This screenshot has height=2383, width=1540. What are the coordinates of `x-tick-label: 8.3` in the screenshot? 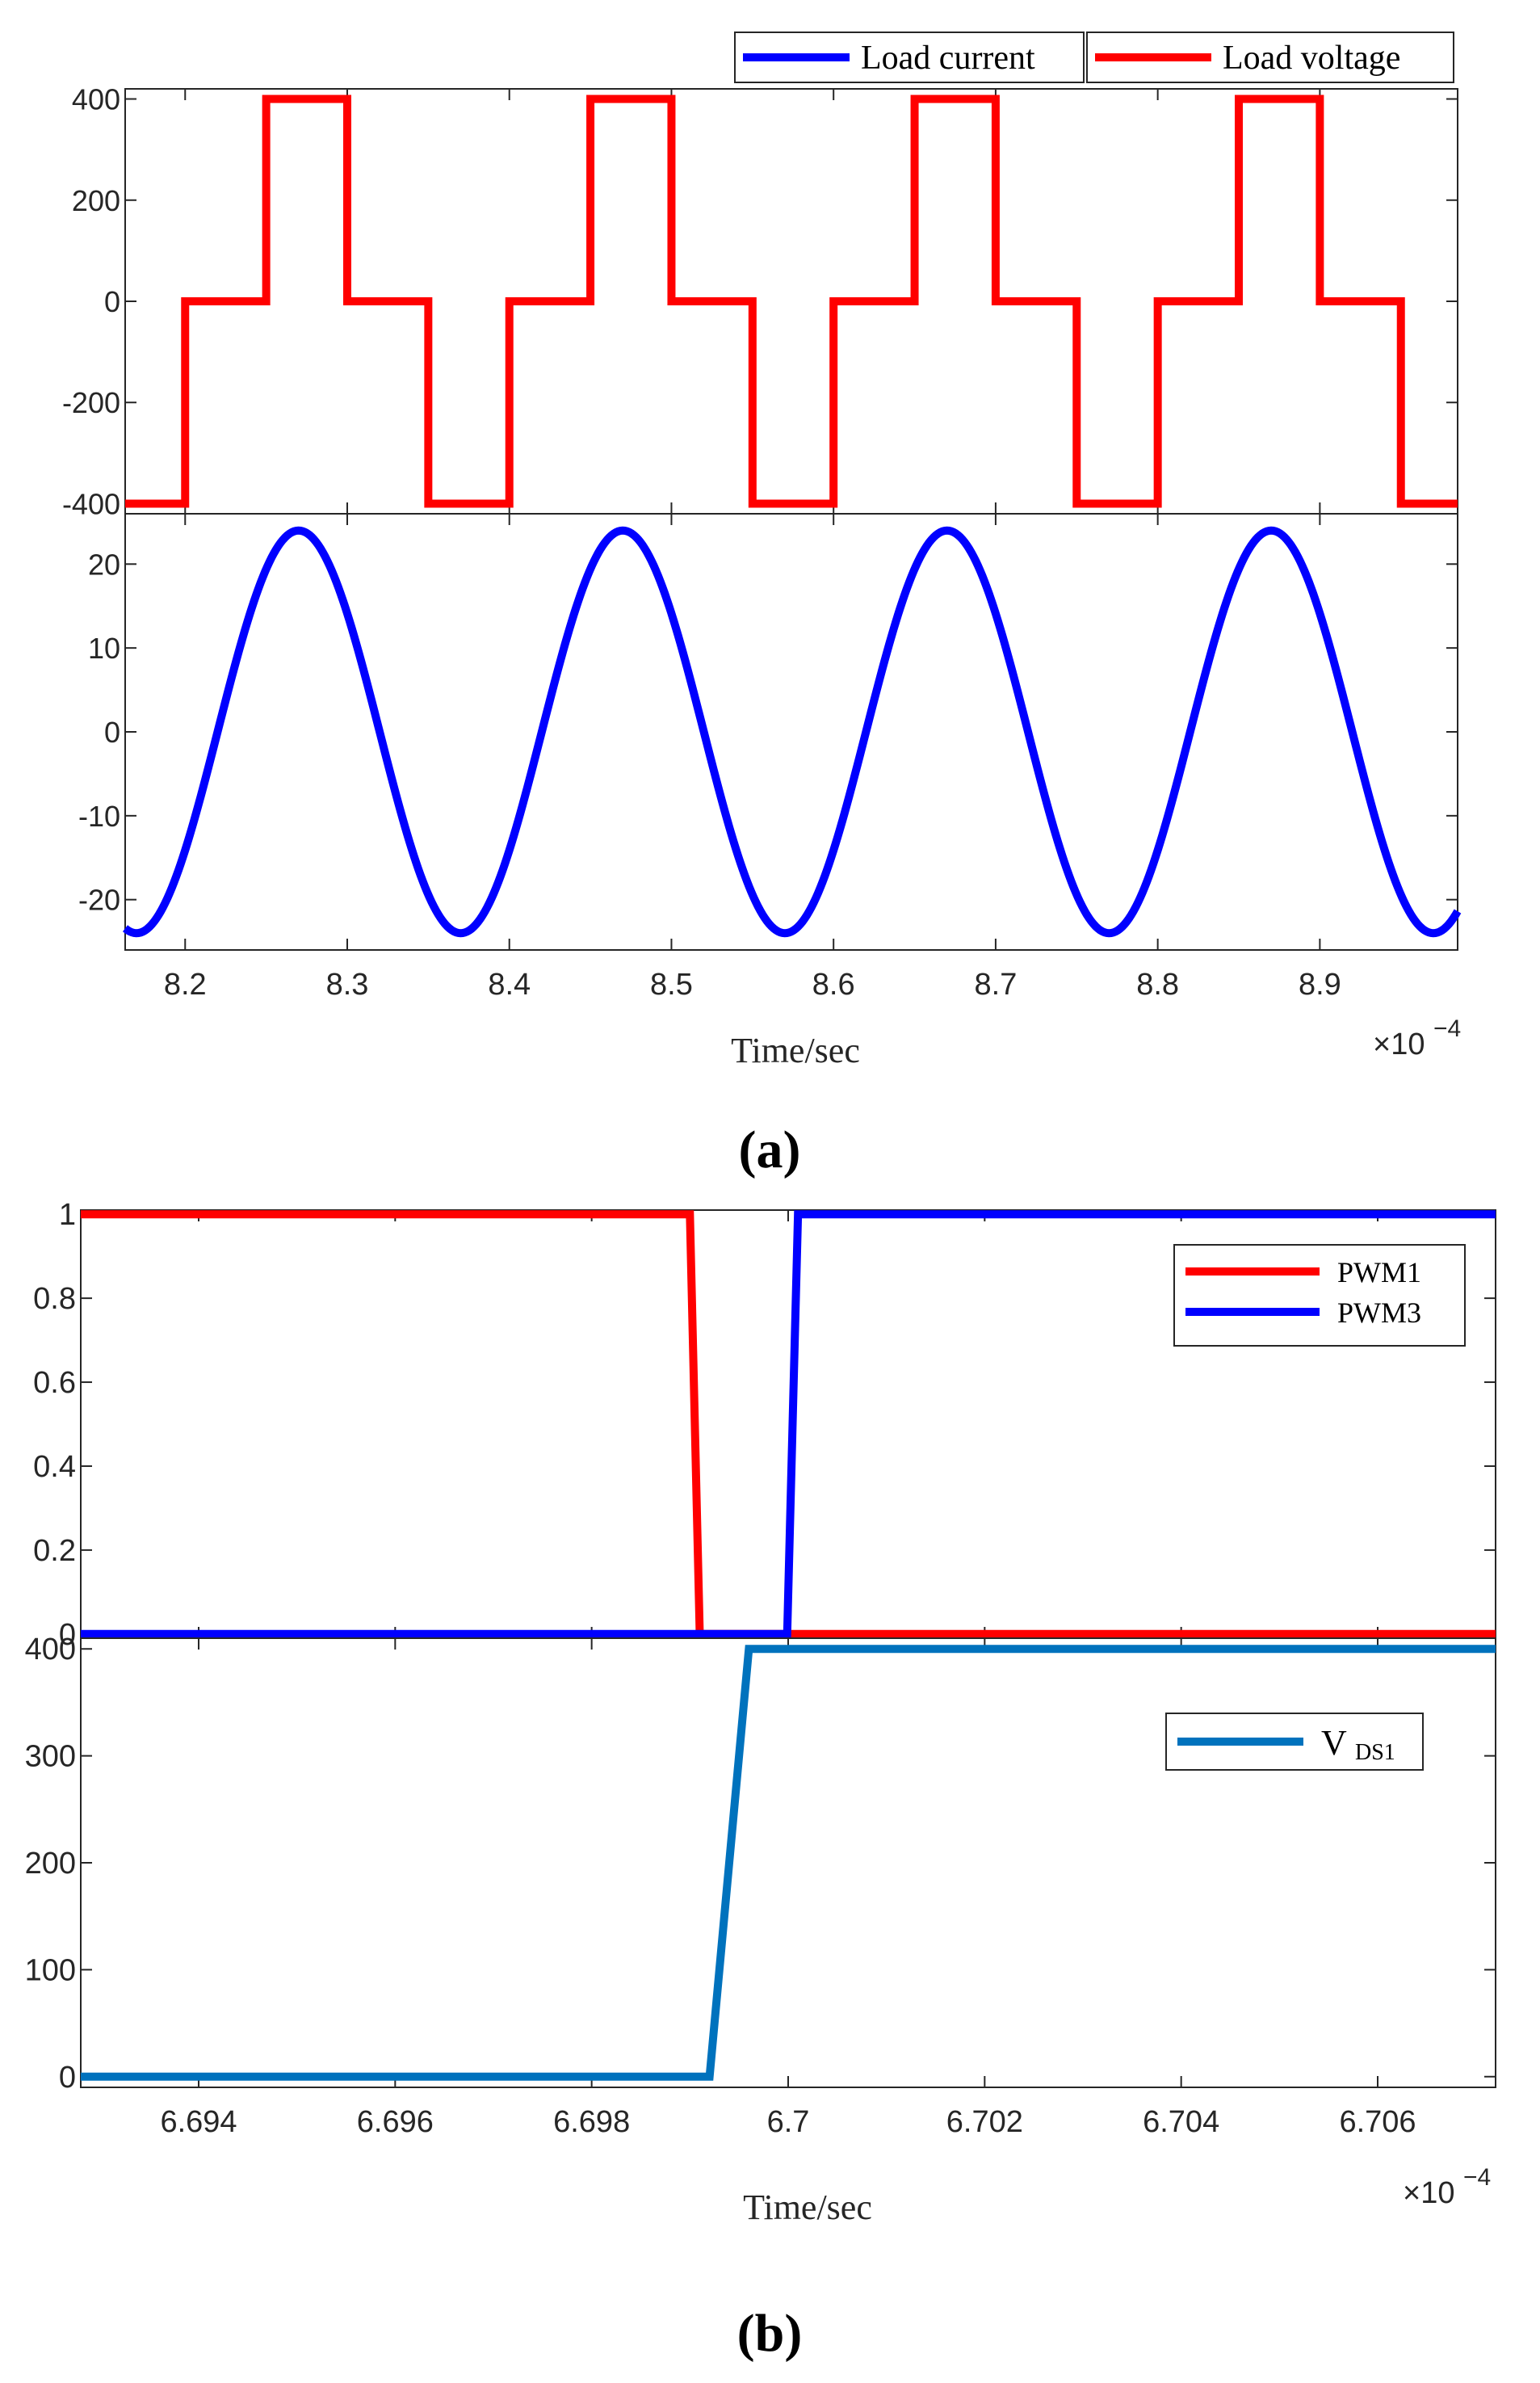 It's located at (347, 985).